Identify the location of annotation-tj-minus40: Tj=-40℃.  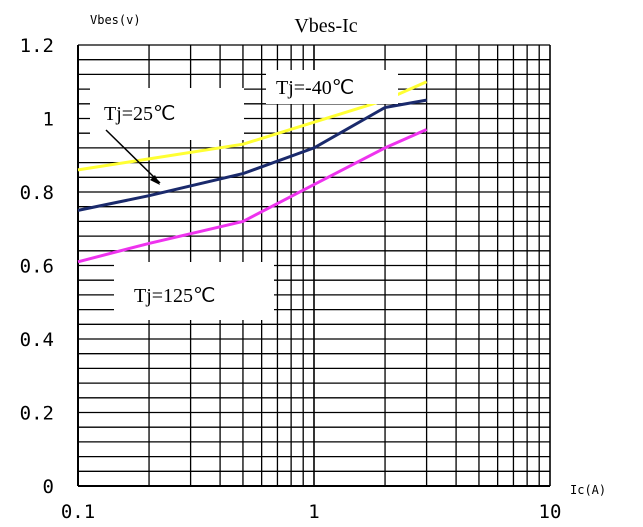
(315, 88).